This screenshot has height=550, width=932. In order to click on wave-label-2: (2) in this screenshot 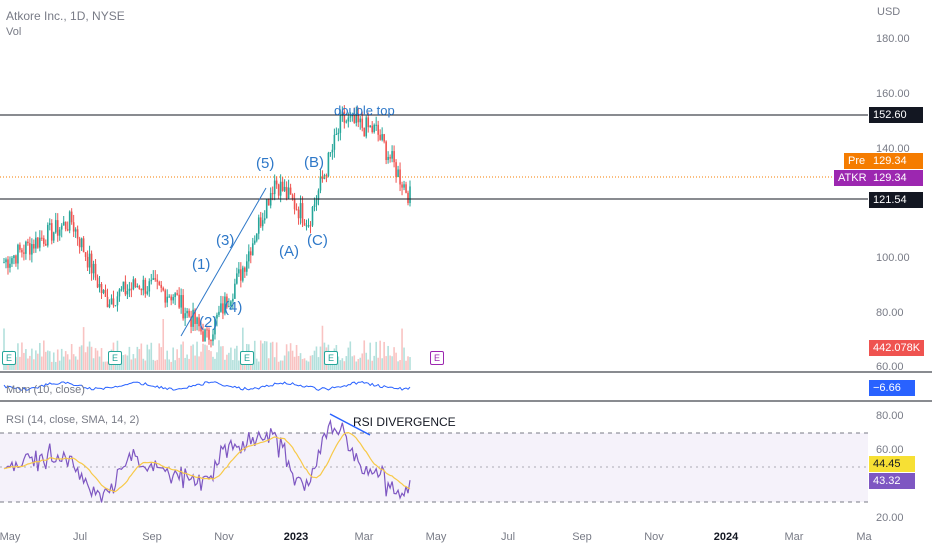, I will do `click(208, 322)`.